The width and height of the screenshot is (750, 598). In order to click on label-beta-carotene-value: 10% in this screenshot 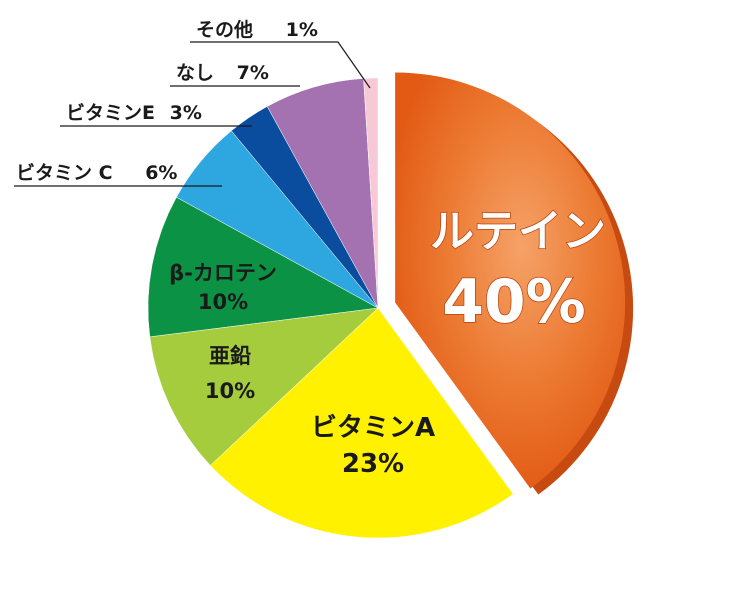, I will do `click(223, 302)`.